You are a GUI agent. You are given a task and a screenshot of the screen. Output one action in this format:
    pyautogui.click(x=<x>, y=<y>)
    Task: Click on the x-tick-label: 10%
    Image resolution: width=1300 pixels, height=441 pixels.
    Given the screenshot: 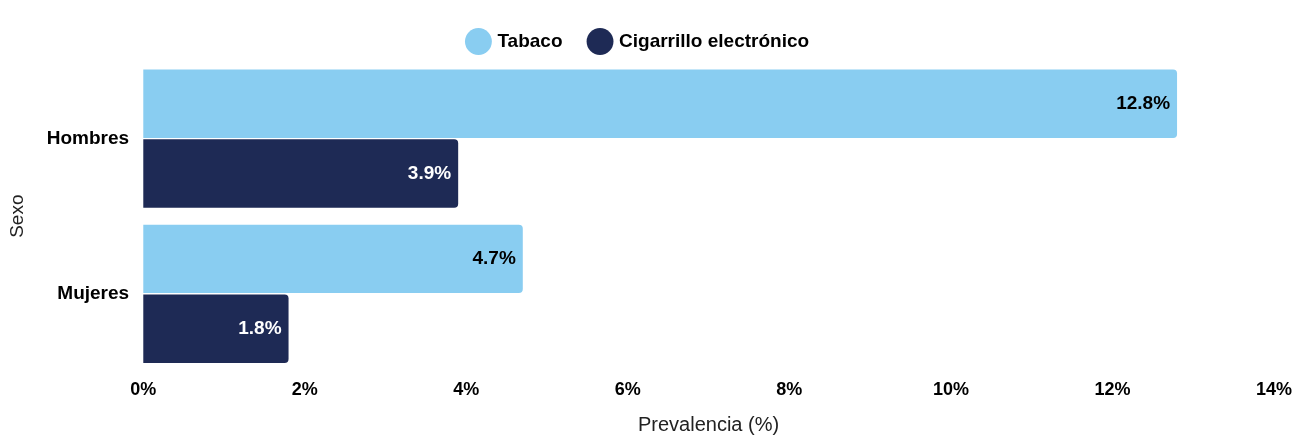 What is the action you would take?
    pyautogui.click(x=950, y=389)
    